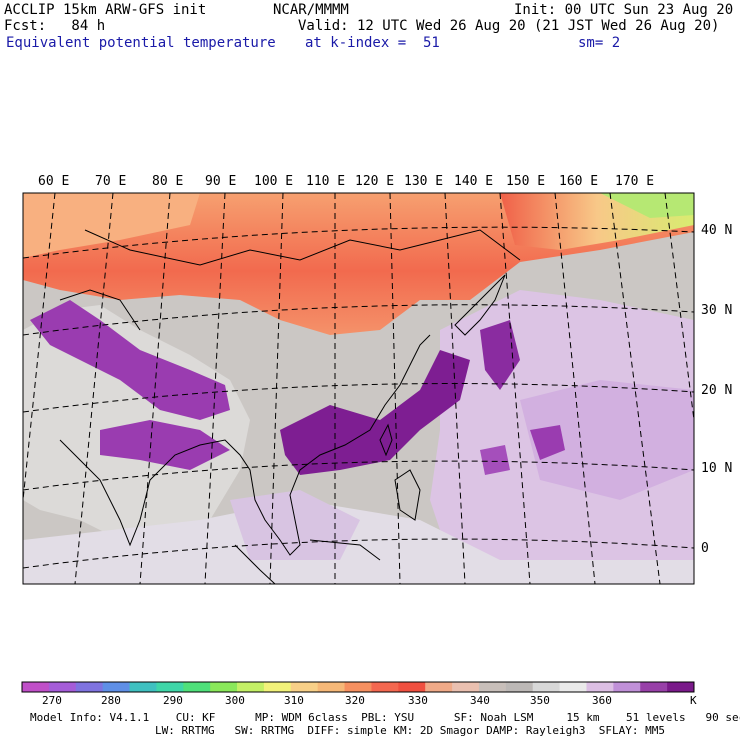 This screenshot has width=740, height=740. Describe the element at coordinates (634, 181) in the screenshot. I see `lon-label: 170 E` at that location.